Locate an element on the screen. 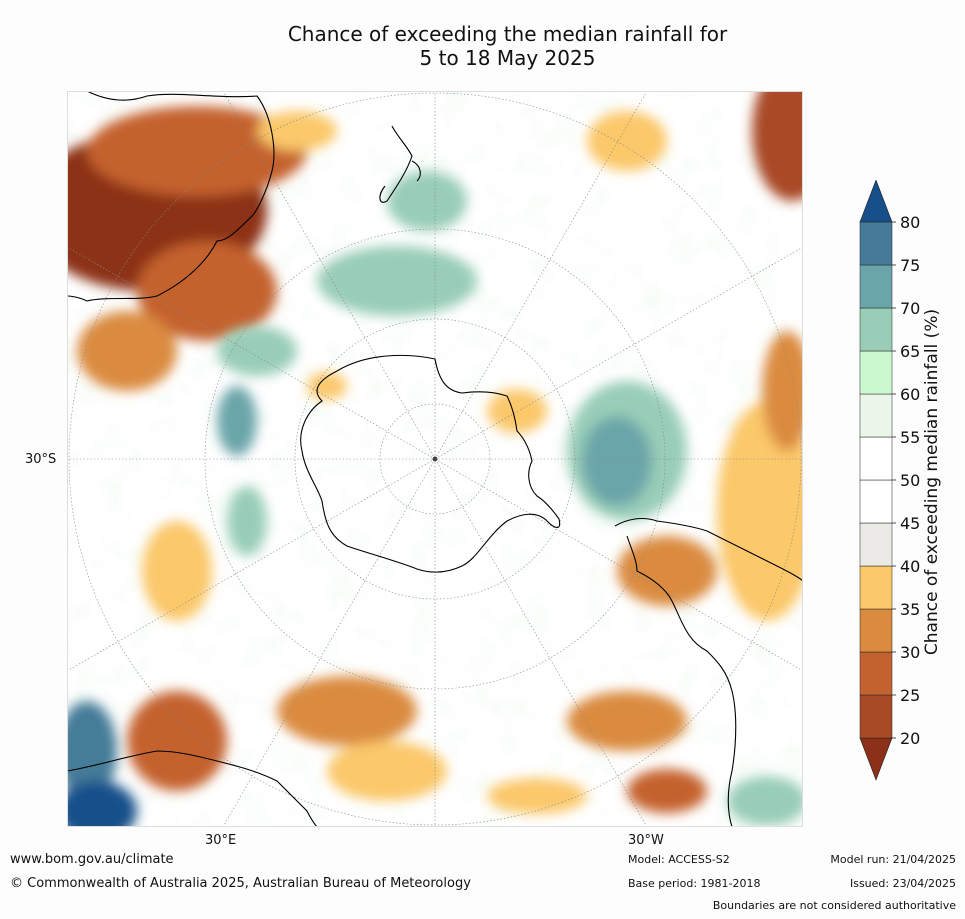  footer-model: Model: ACCESS-S2 is located at coordinates (679, 859).